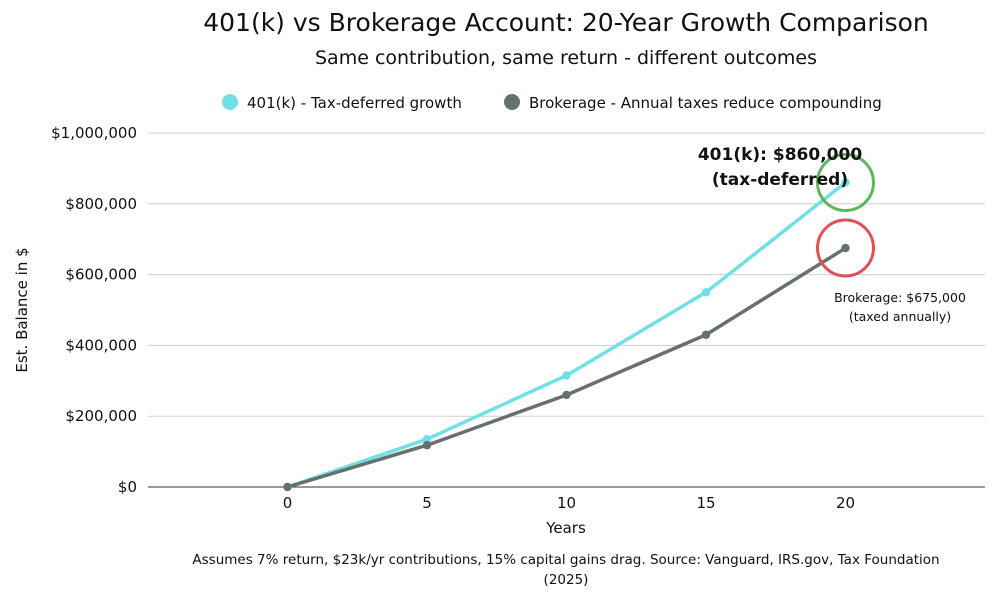 The height and width of the screenshot is (600, 1000). Describe the element at coordinates (427, 503) in the screenshot. I see `x-tick-label: 5` at that location.